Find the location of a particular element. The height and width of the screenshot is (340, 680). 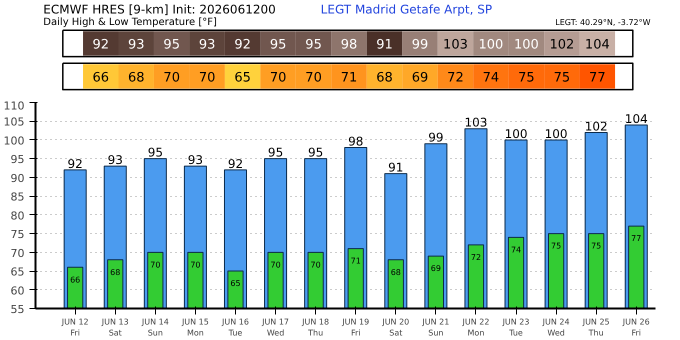

x-tick-label: JUN 19 Fri is located at coordinates (355, 328).